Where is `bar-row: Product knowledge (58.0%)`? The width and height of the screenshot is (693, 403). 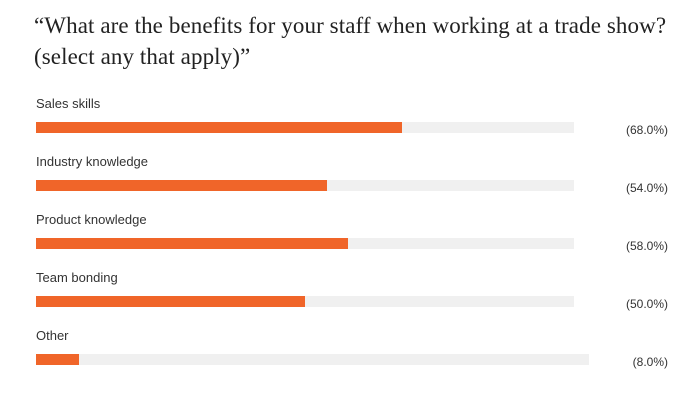
bar-row: Product knowledge (58.0%) is located at coordinates (356, 232).